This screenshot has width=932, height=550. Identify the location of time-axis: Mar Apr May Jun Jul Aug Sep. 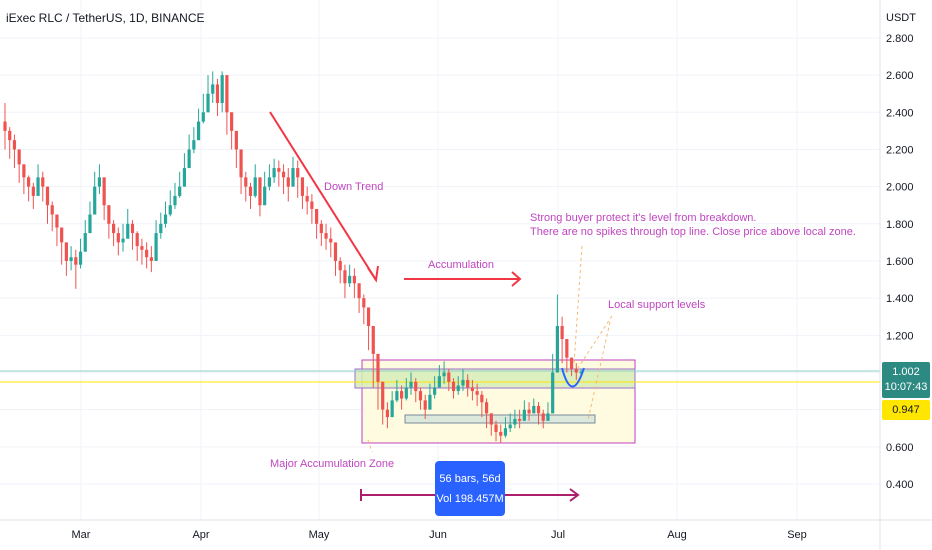
(439, 535).